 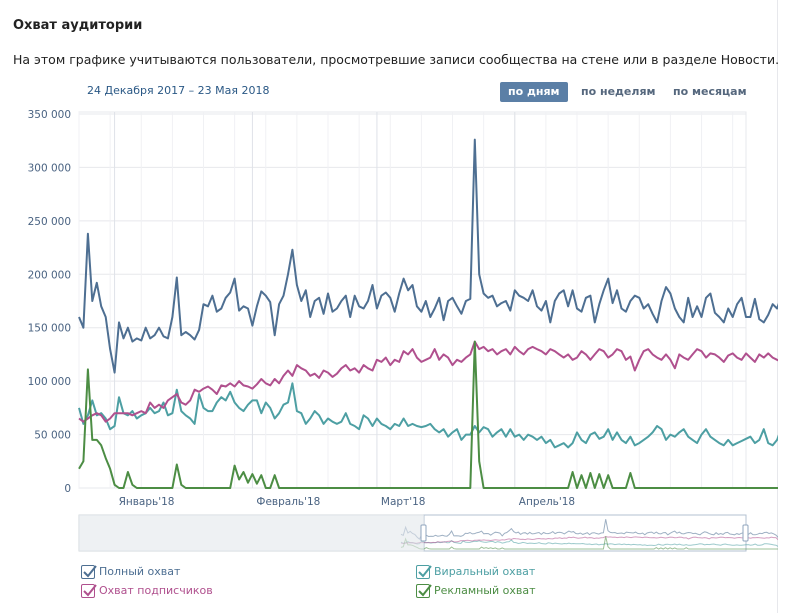 I want to click on page-title: Охват аудитории, so click(x=78, y=25).